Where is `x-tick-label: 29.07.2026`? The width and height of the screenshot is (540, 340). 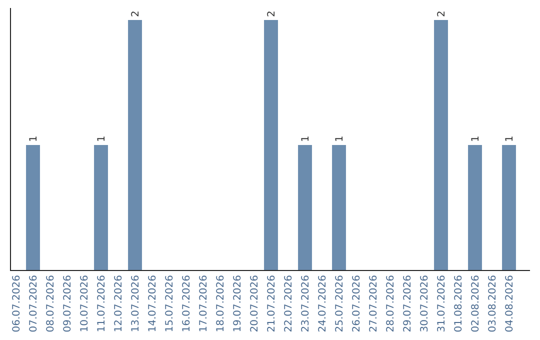
x-tick-label: 29.07.2026 is located at coordinates (408, 303).